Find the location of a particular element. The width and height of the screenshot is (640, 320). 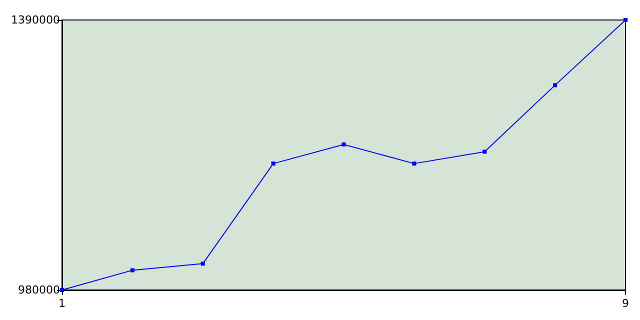

y-tick-label: 980000 is located at coordinates (39, 290).